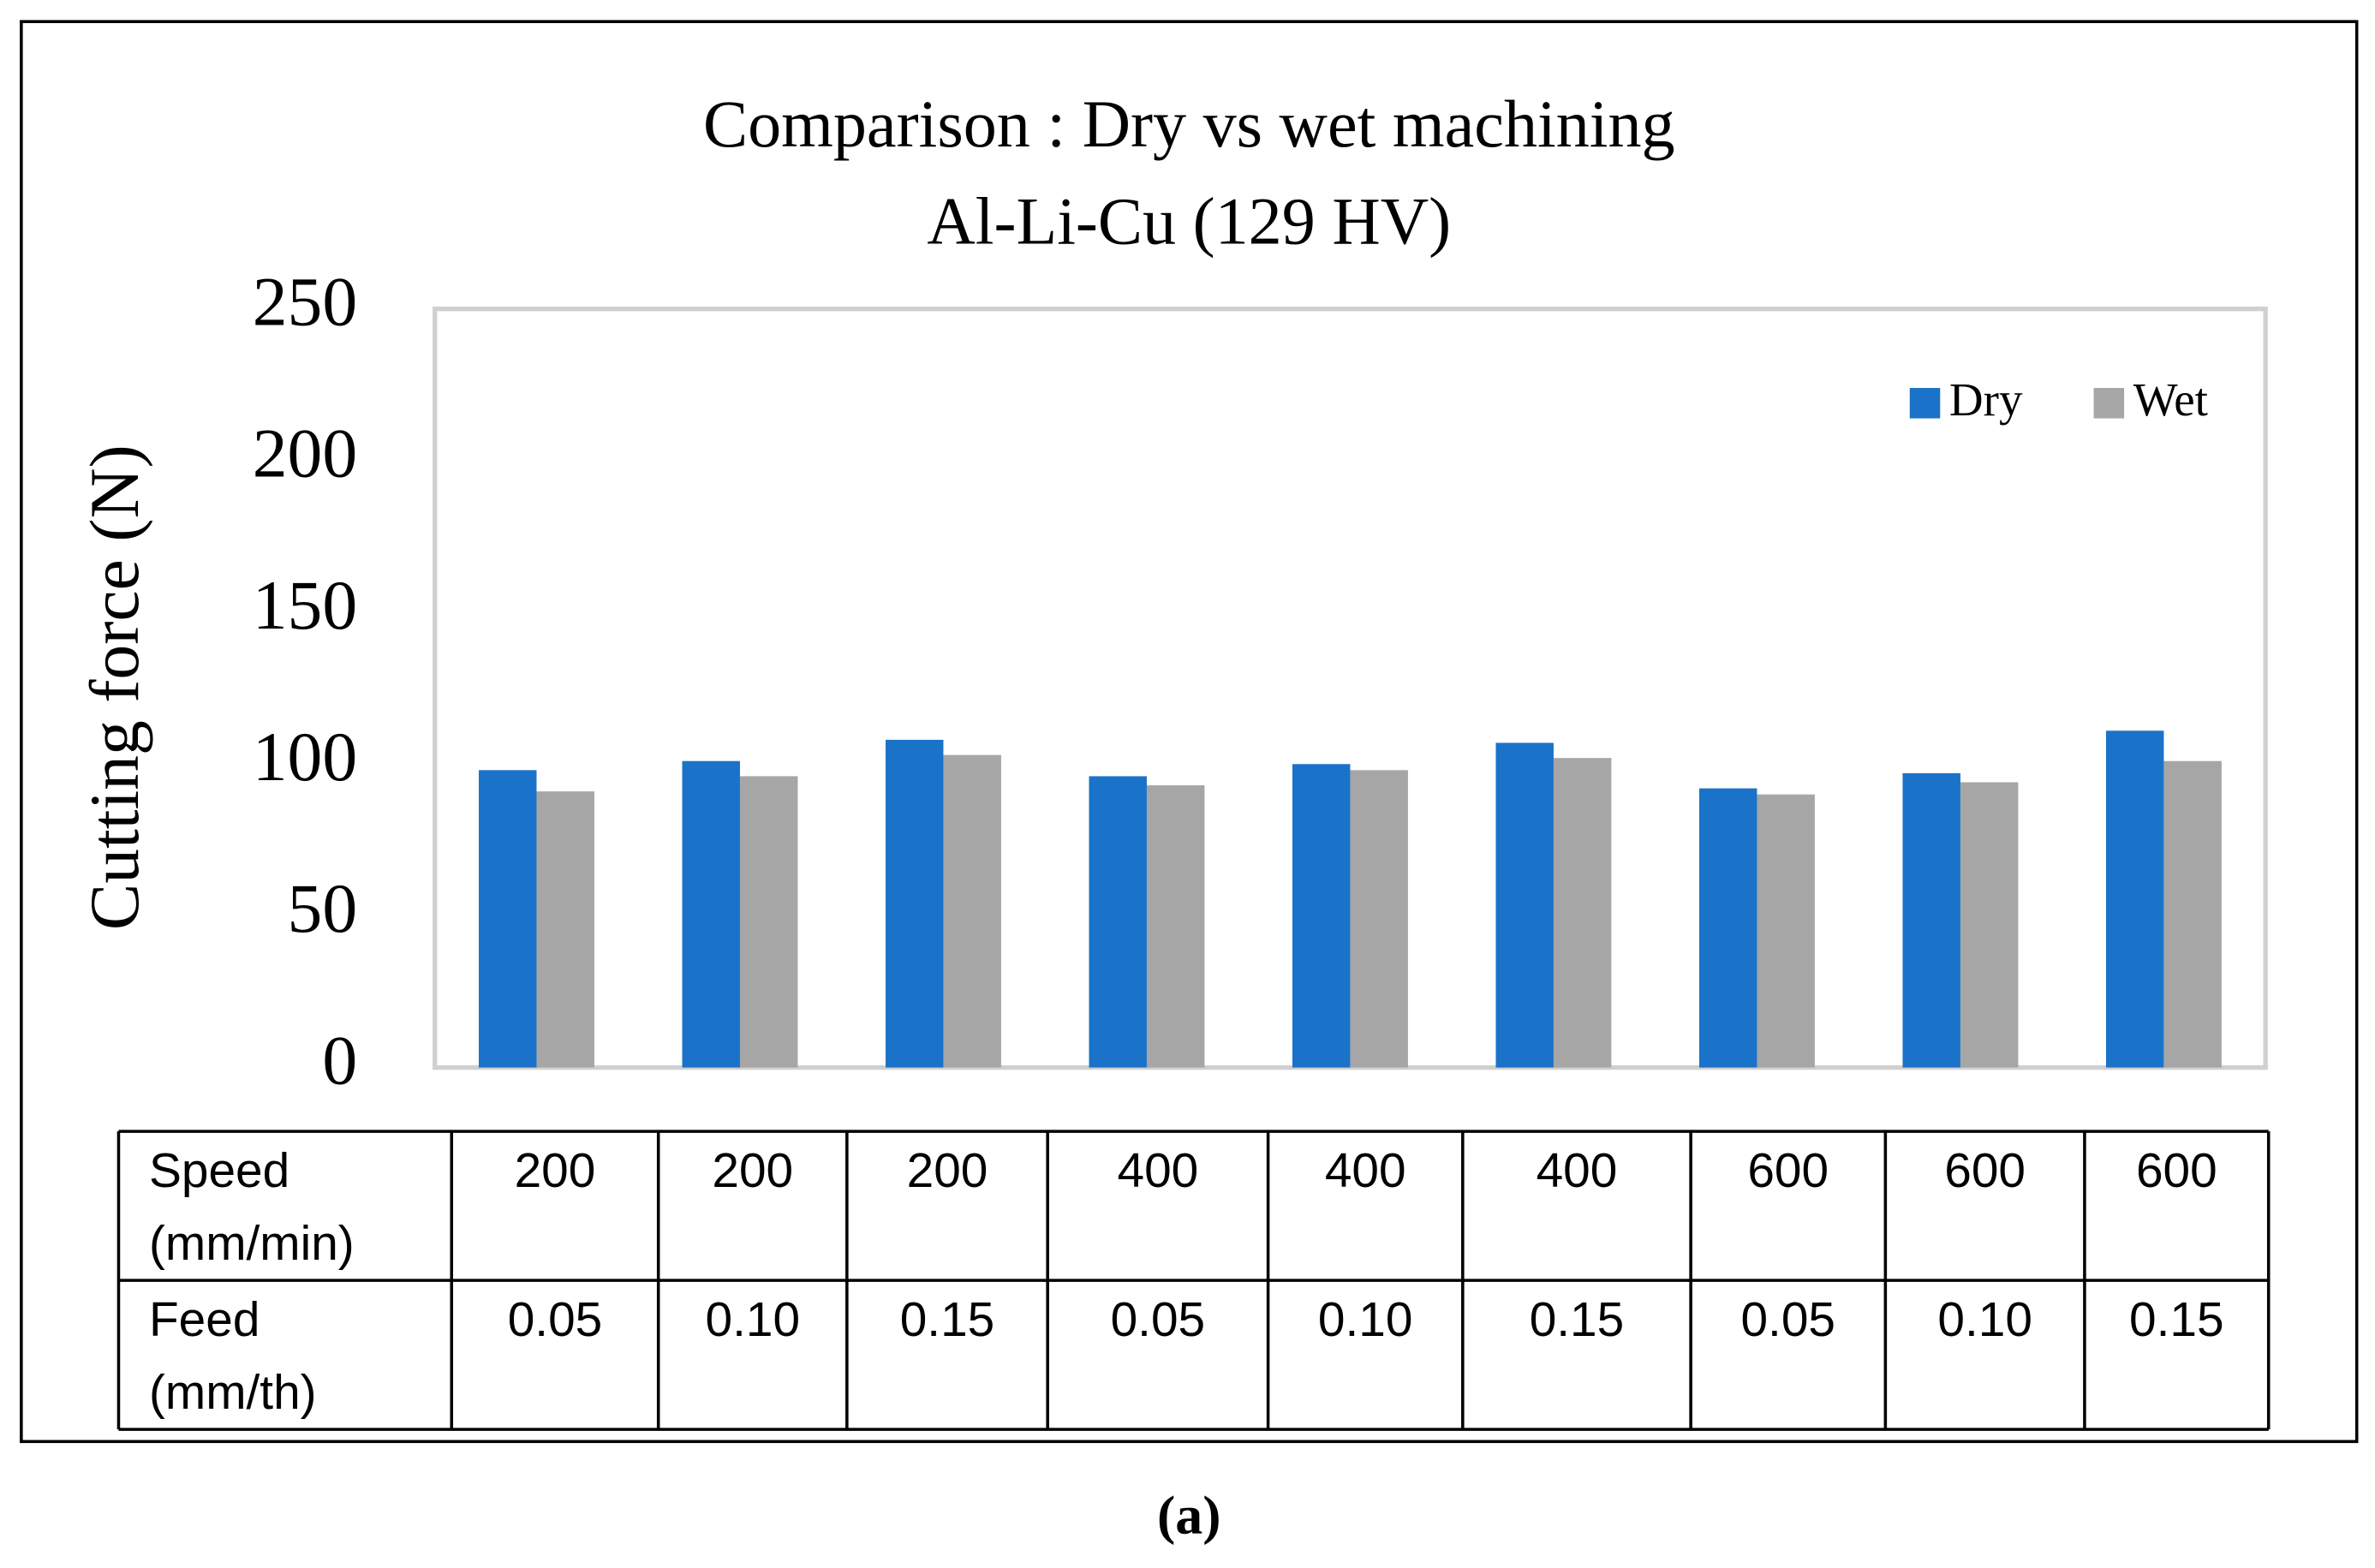  I want to click on chart-subtitle: Al-Li-Cu (129 HV), so click(1189, 221).